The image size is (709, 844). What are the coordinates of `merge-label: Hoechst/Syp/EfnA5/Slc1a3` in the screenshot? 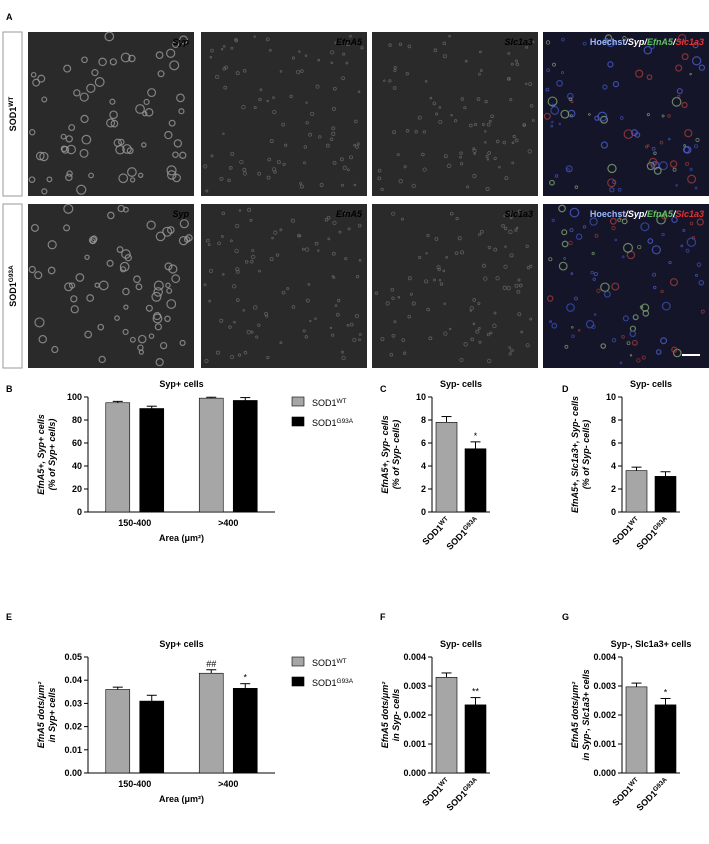 It's located at (647, 42).